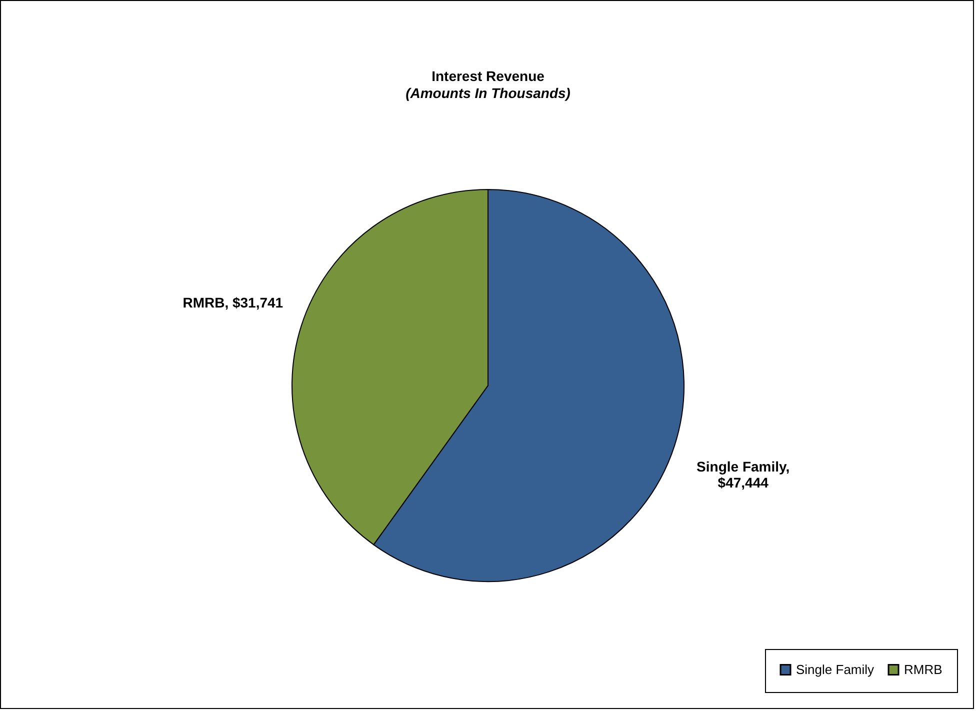 This screenshot has height=711, width=976. I want to click on legend-label: RMRB, so click(923, 669).